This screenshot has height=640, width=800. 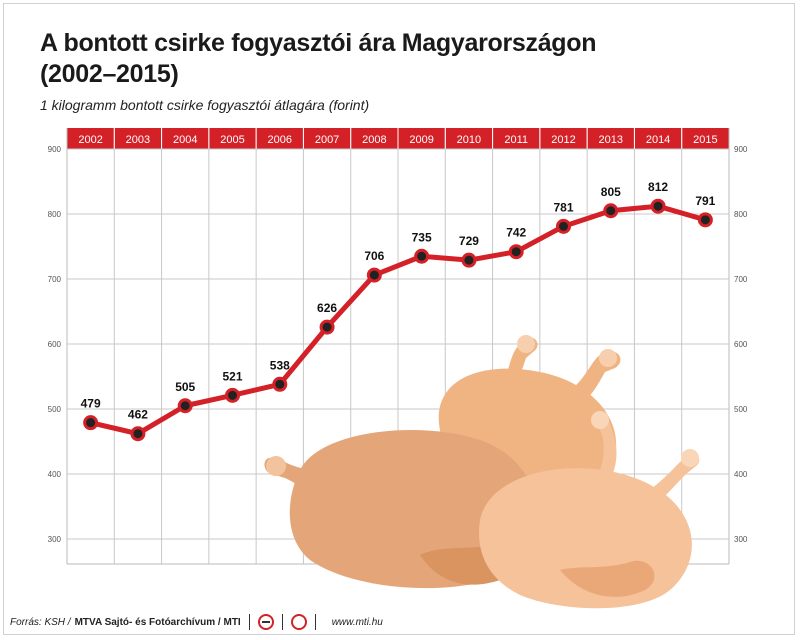 I want to click on chicken-bone-back, so click(x=608, y=358).